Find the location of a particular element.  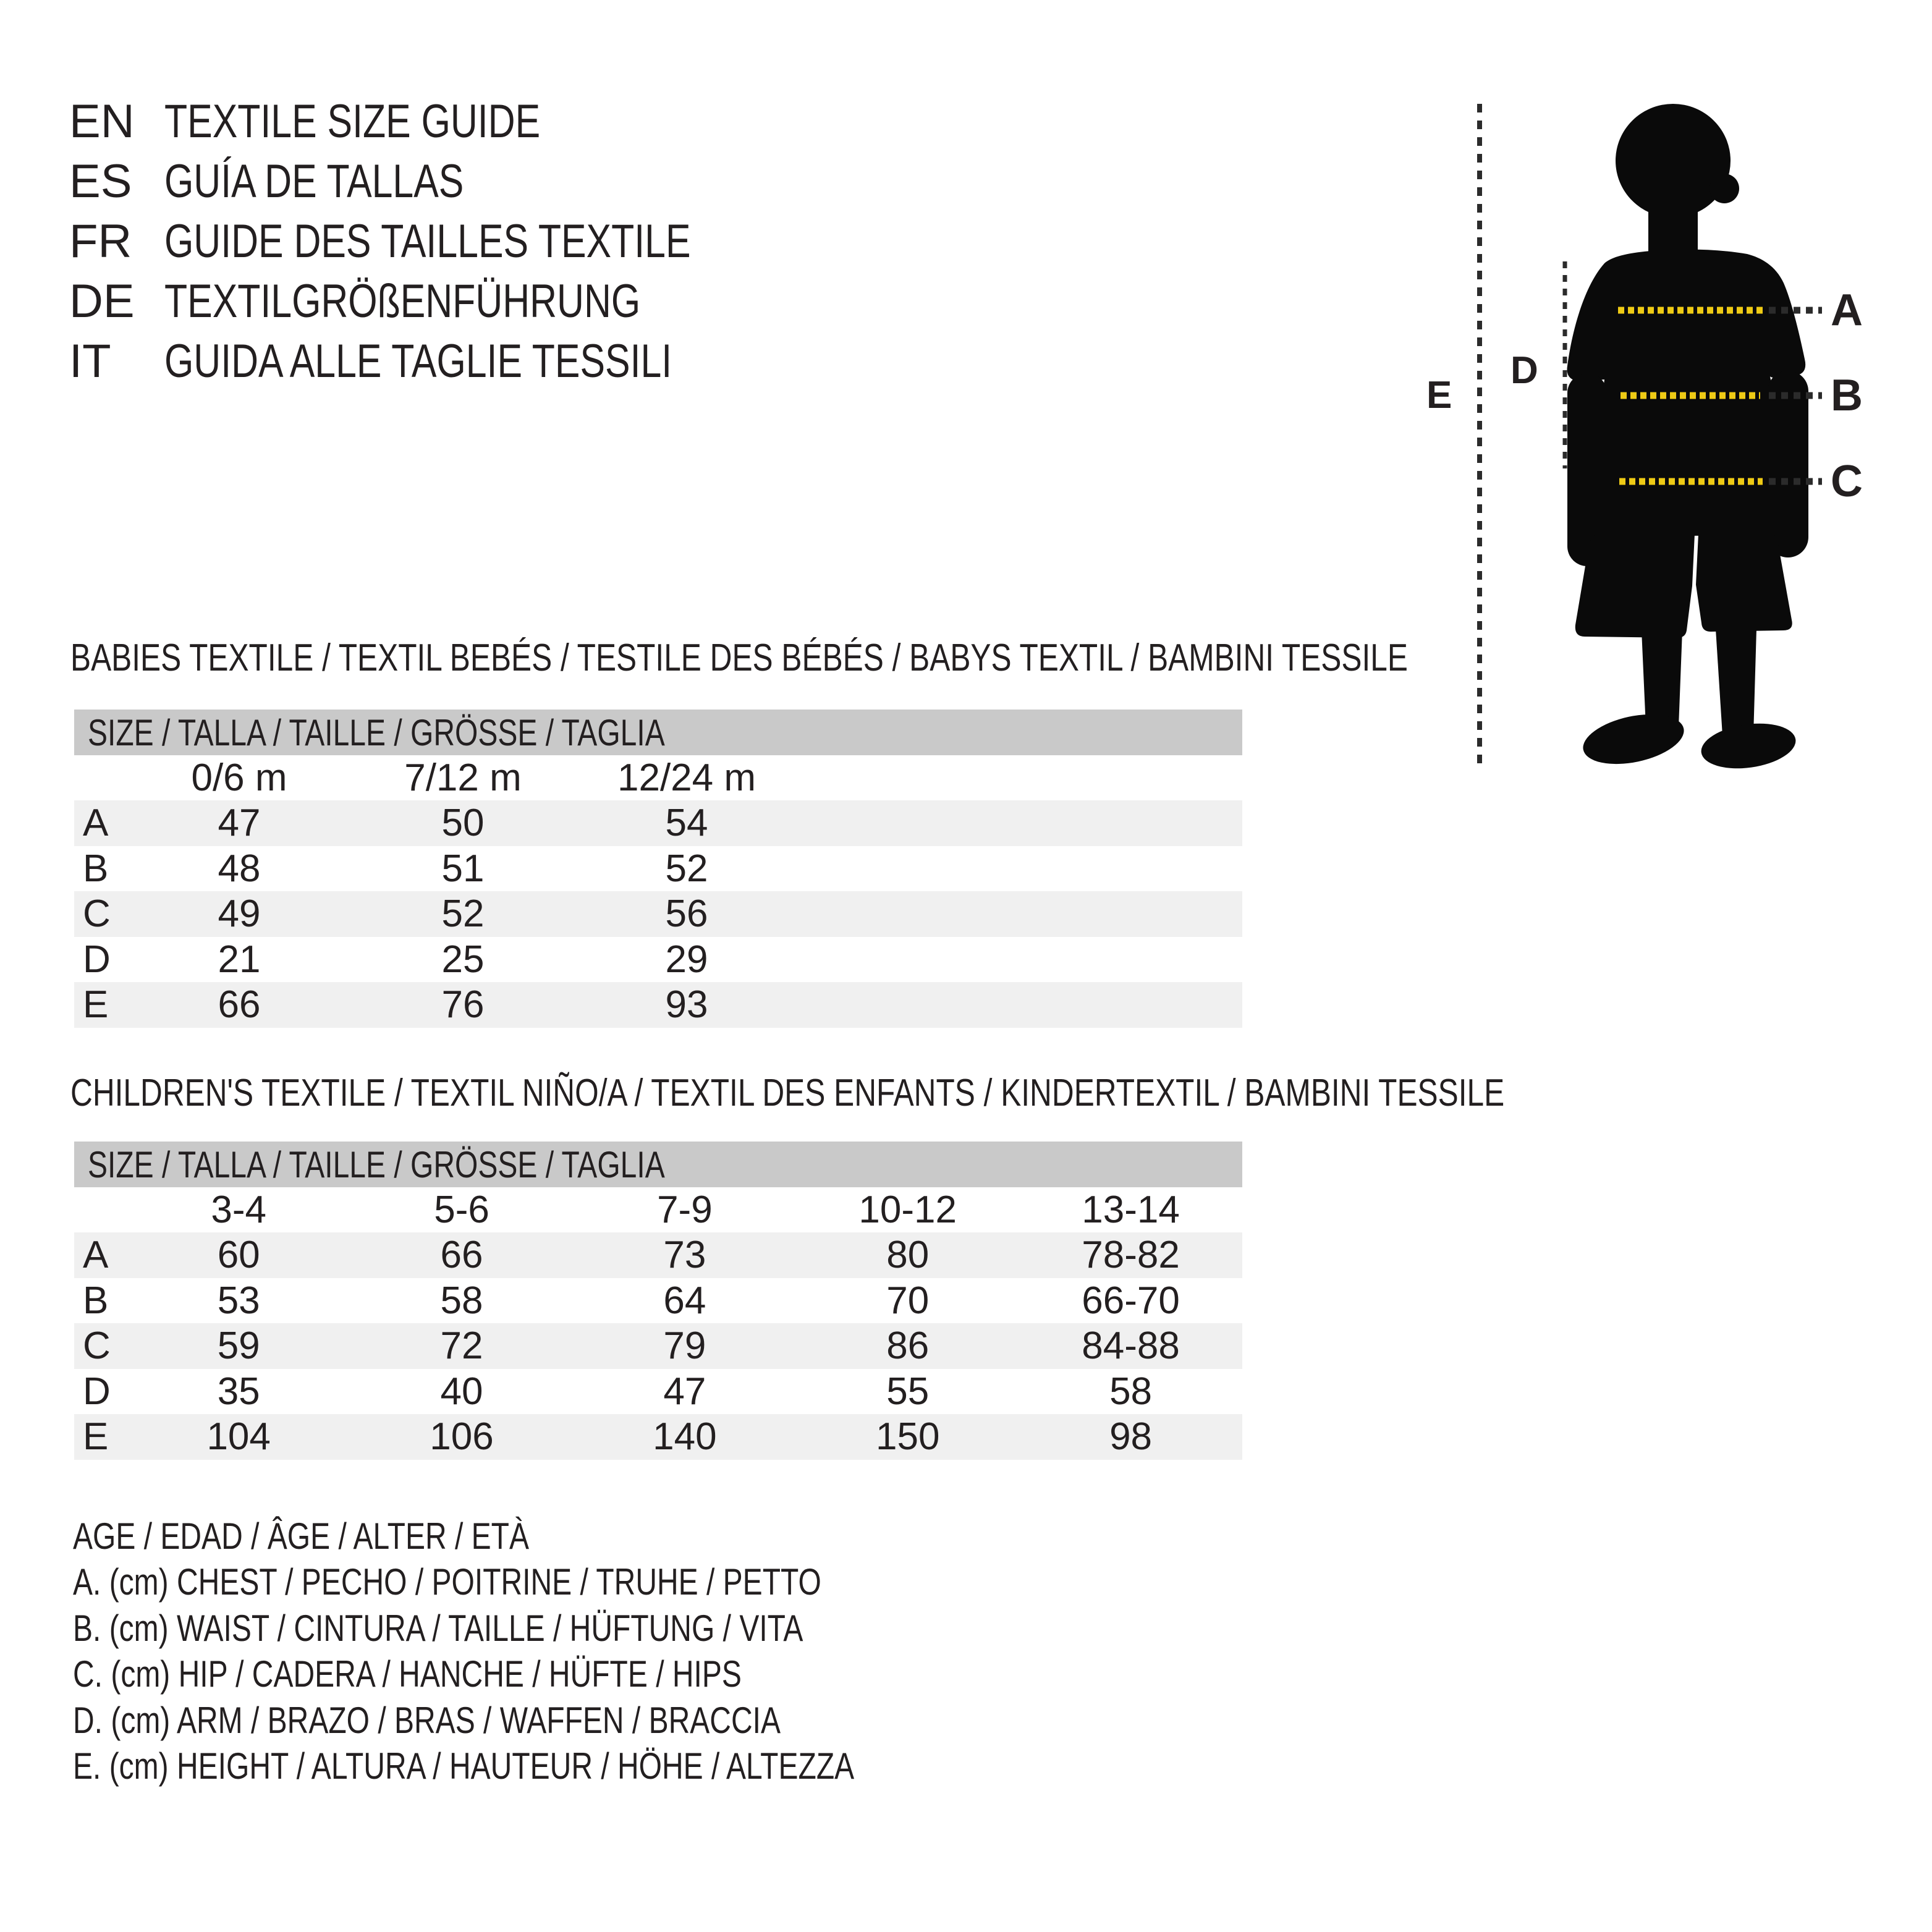

measurement-lines is located at coordinates (1649, 433).